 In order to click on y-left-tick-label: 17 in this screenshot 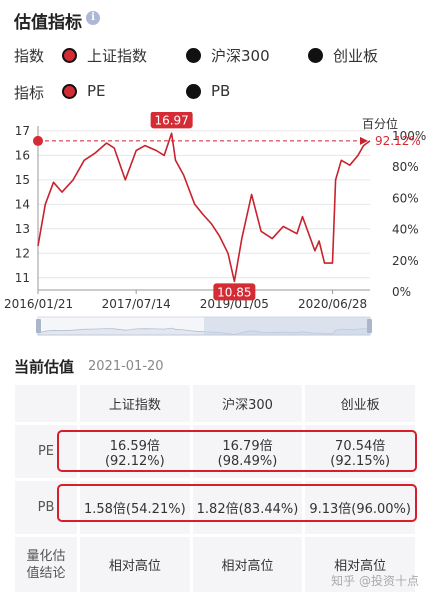, I will do `click(22, 131)`.